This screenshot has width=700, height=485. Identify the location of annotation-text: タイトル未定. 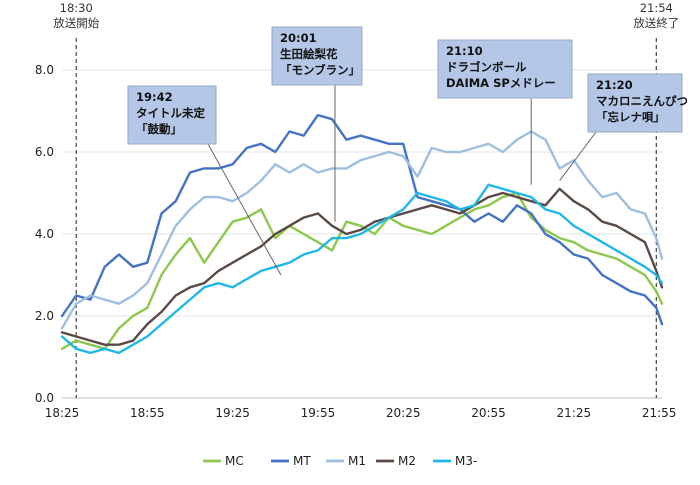
(170, 113).